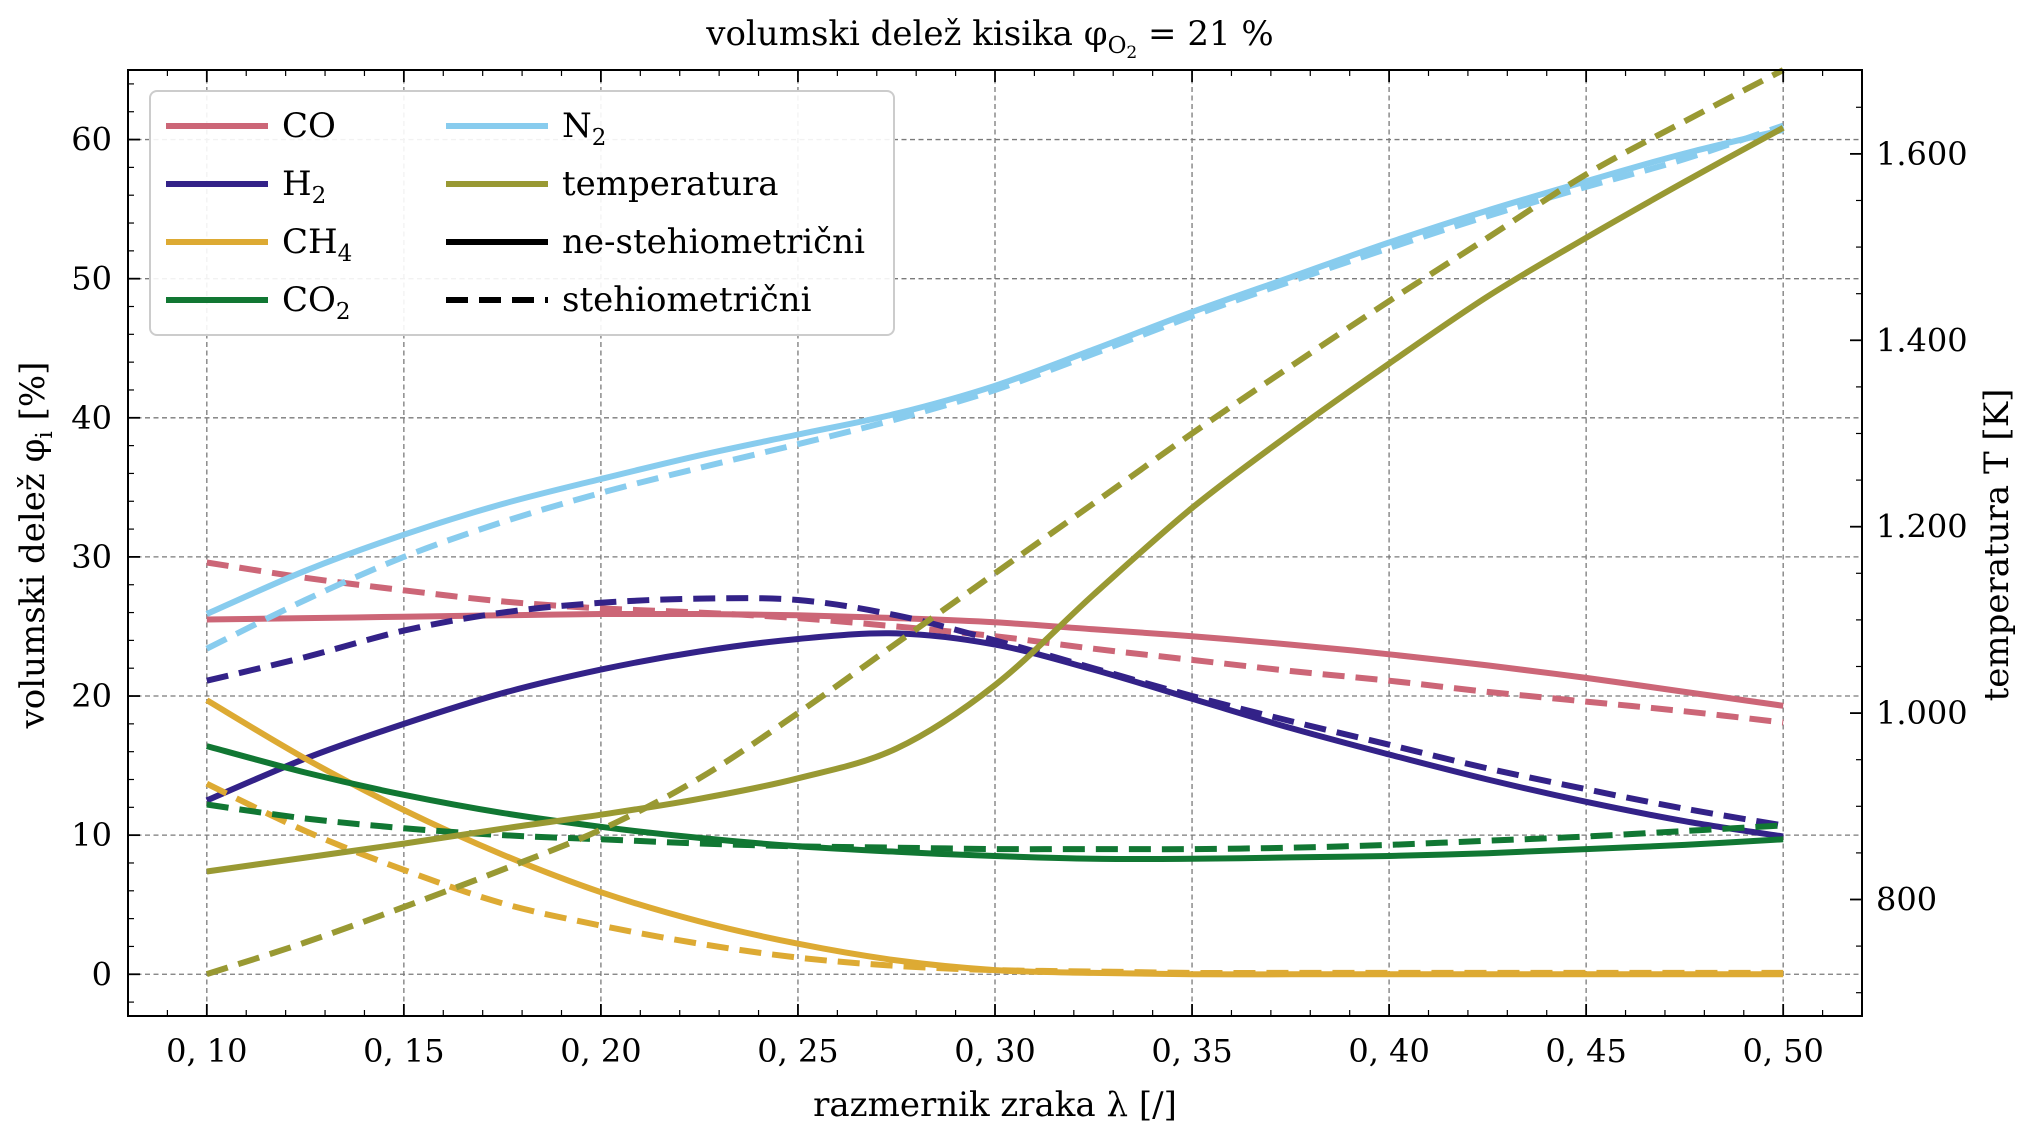 The height and width of the screenshot is (1139, 2040). What do you see at coordinates (343, 312) in the screenshot?
I see `legend-label-sub-3: 2` at bounding box center [343, 312].